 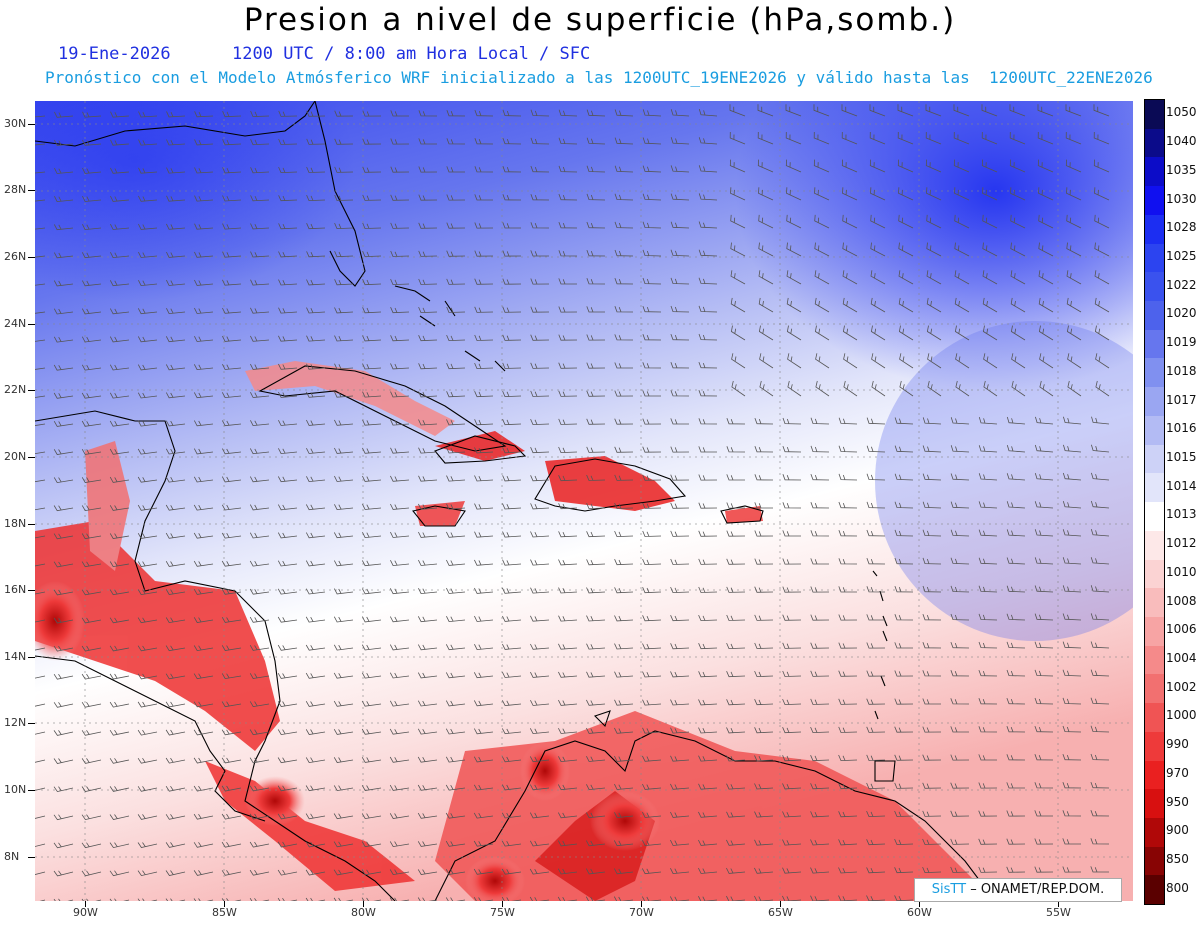 I want to click on lat-label: 26N, so click(x=15, y=256).